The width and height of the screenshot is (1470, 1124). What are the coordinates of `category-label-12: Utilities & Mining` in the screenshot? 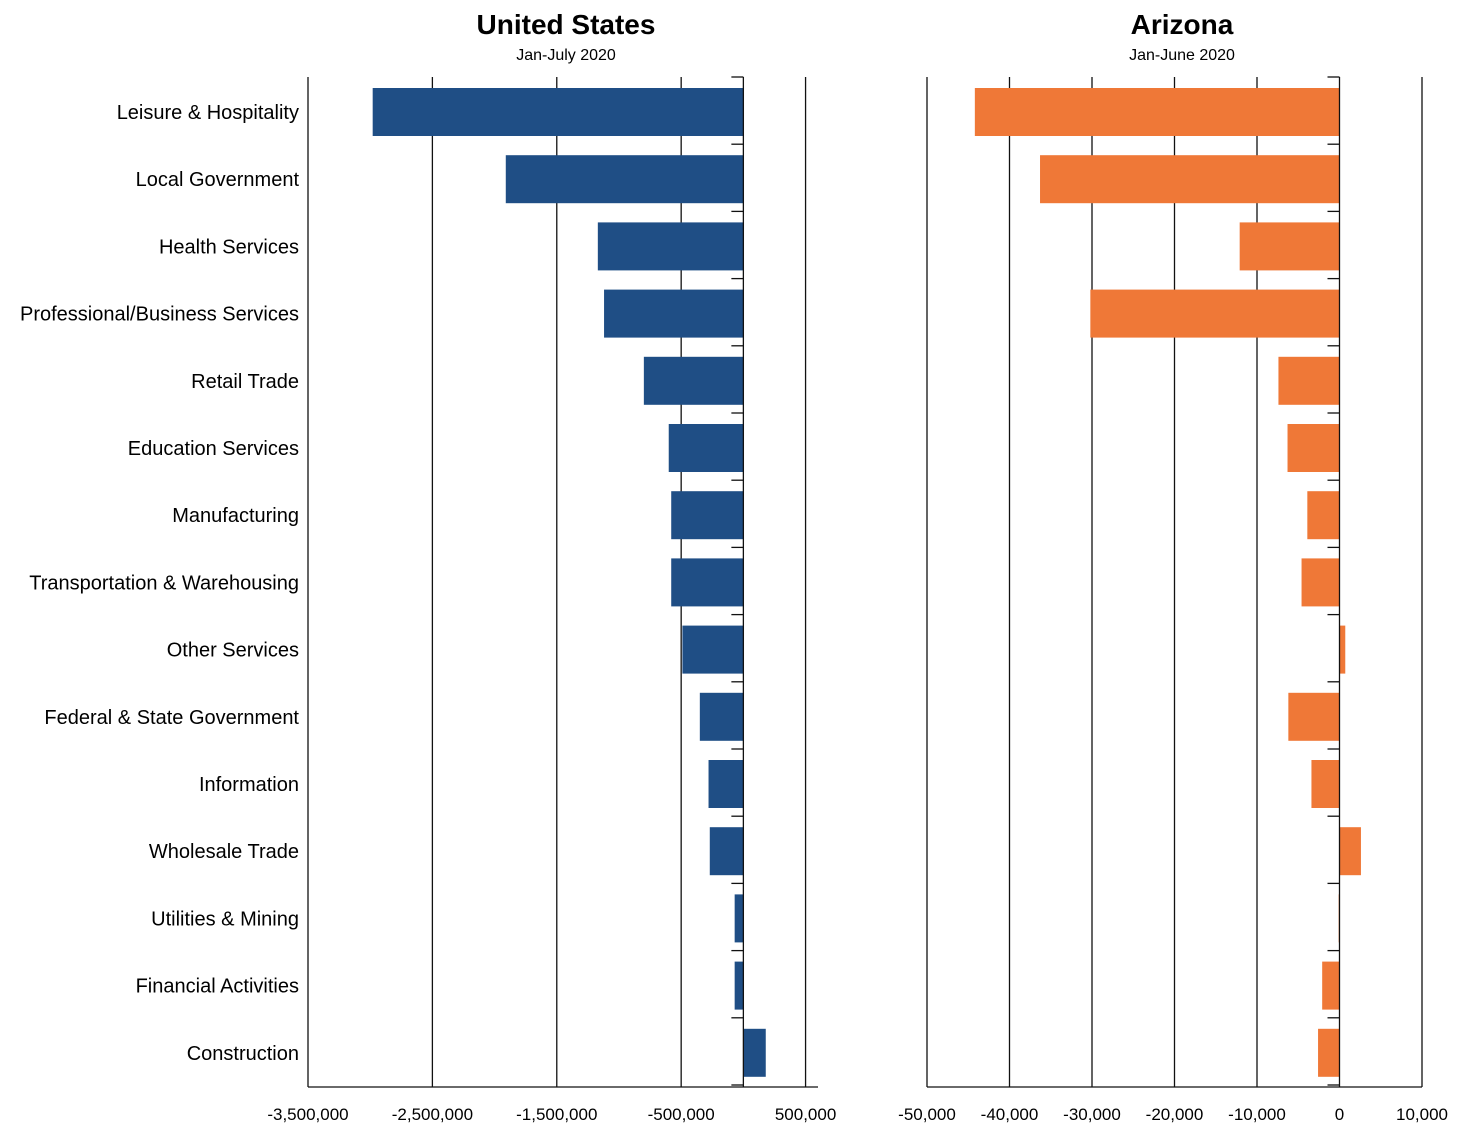 It's located at (225, 919).